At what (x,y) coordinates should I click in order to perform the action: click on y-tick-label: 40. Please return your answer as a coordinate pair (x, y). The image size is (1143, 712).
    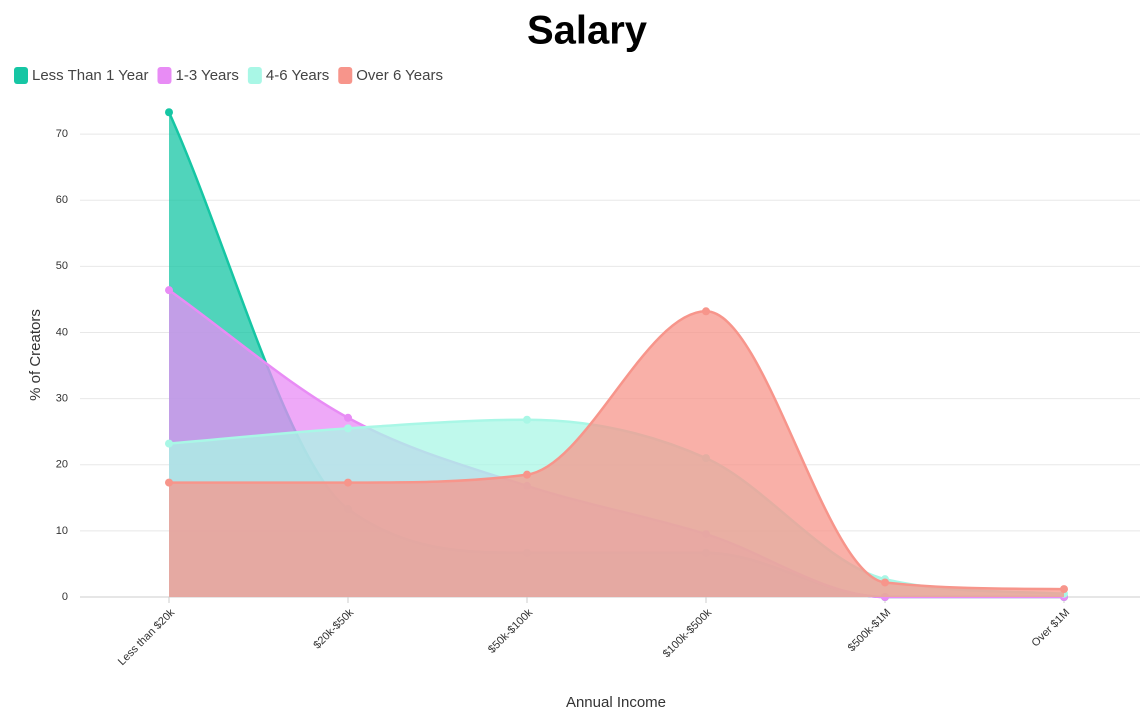
    Looking at the image, I should click on (62, 332).